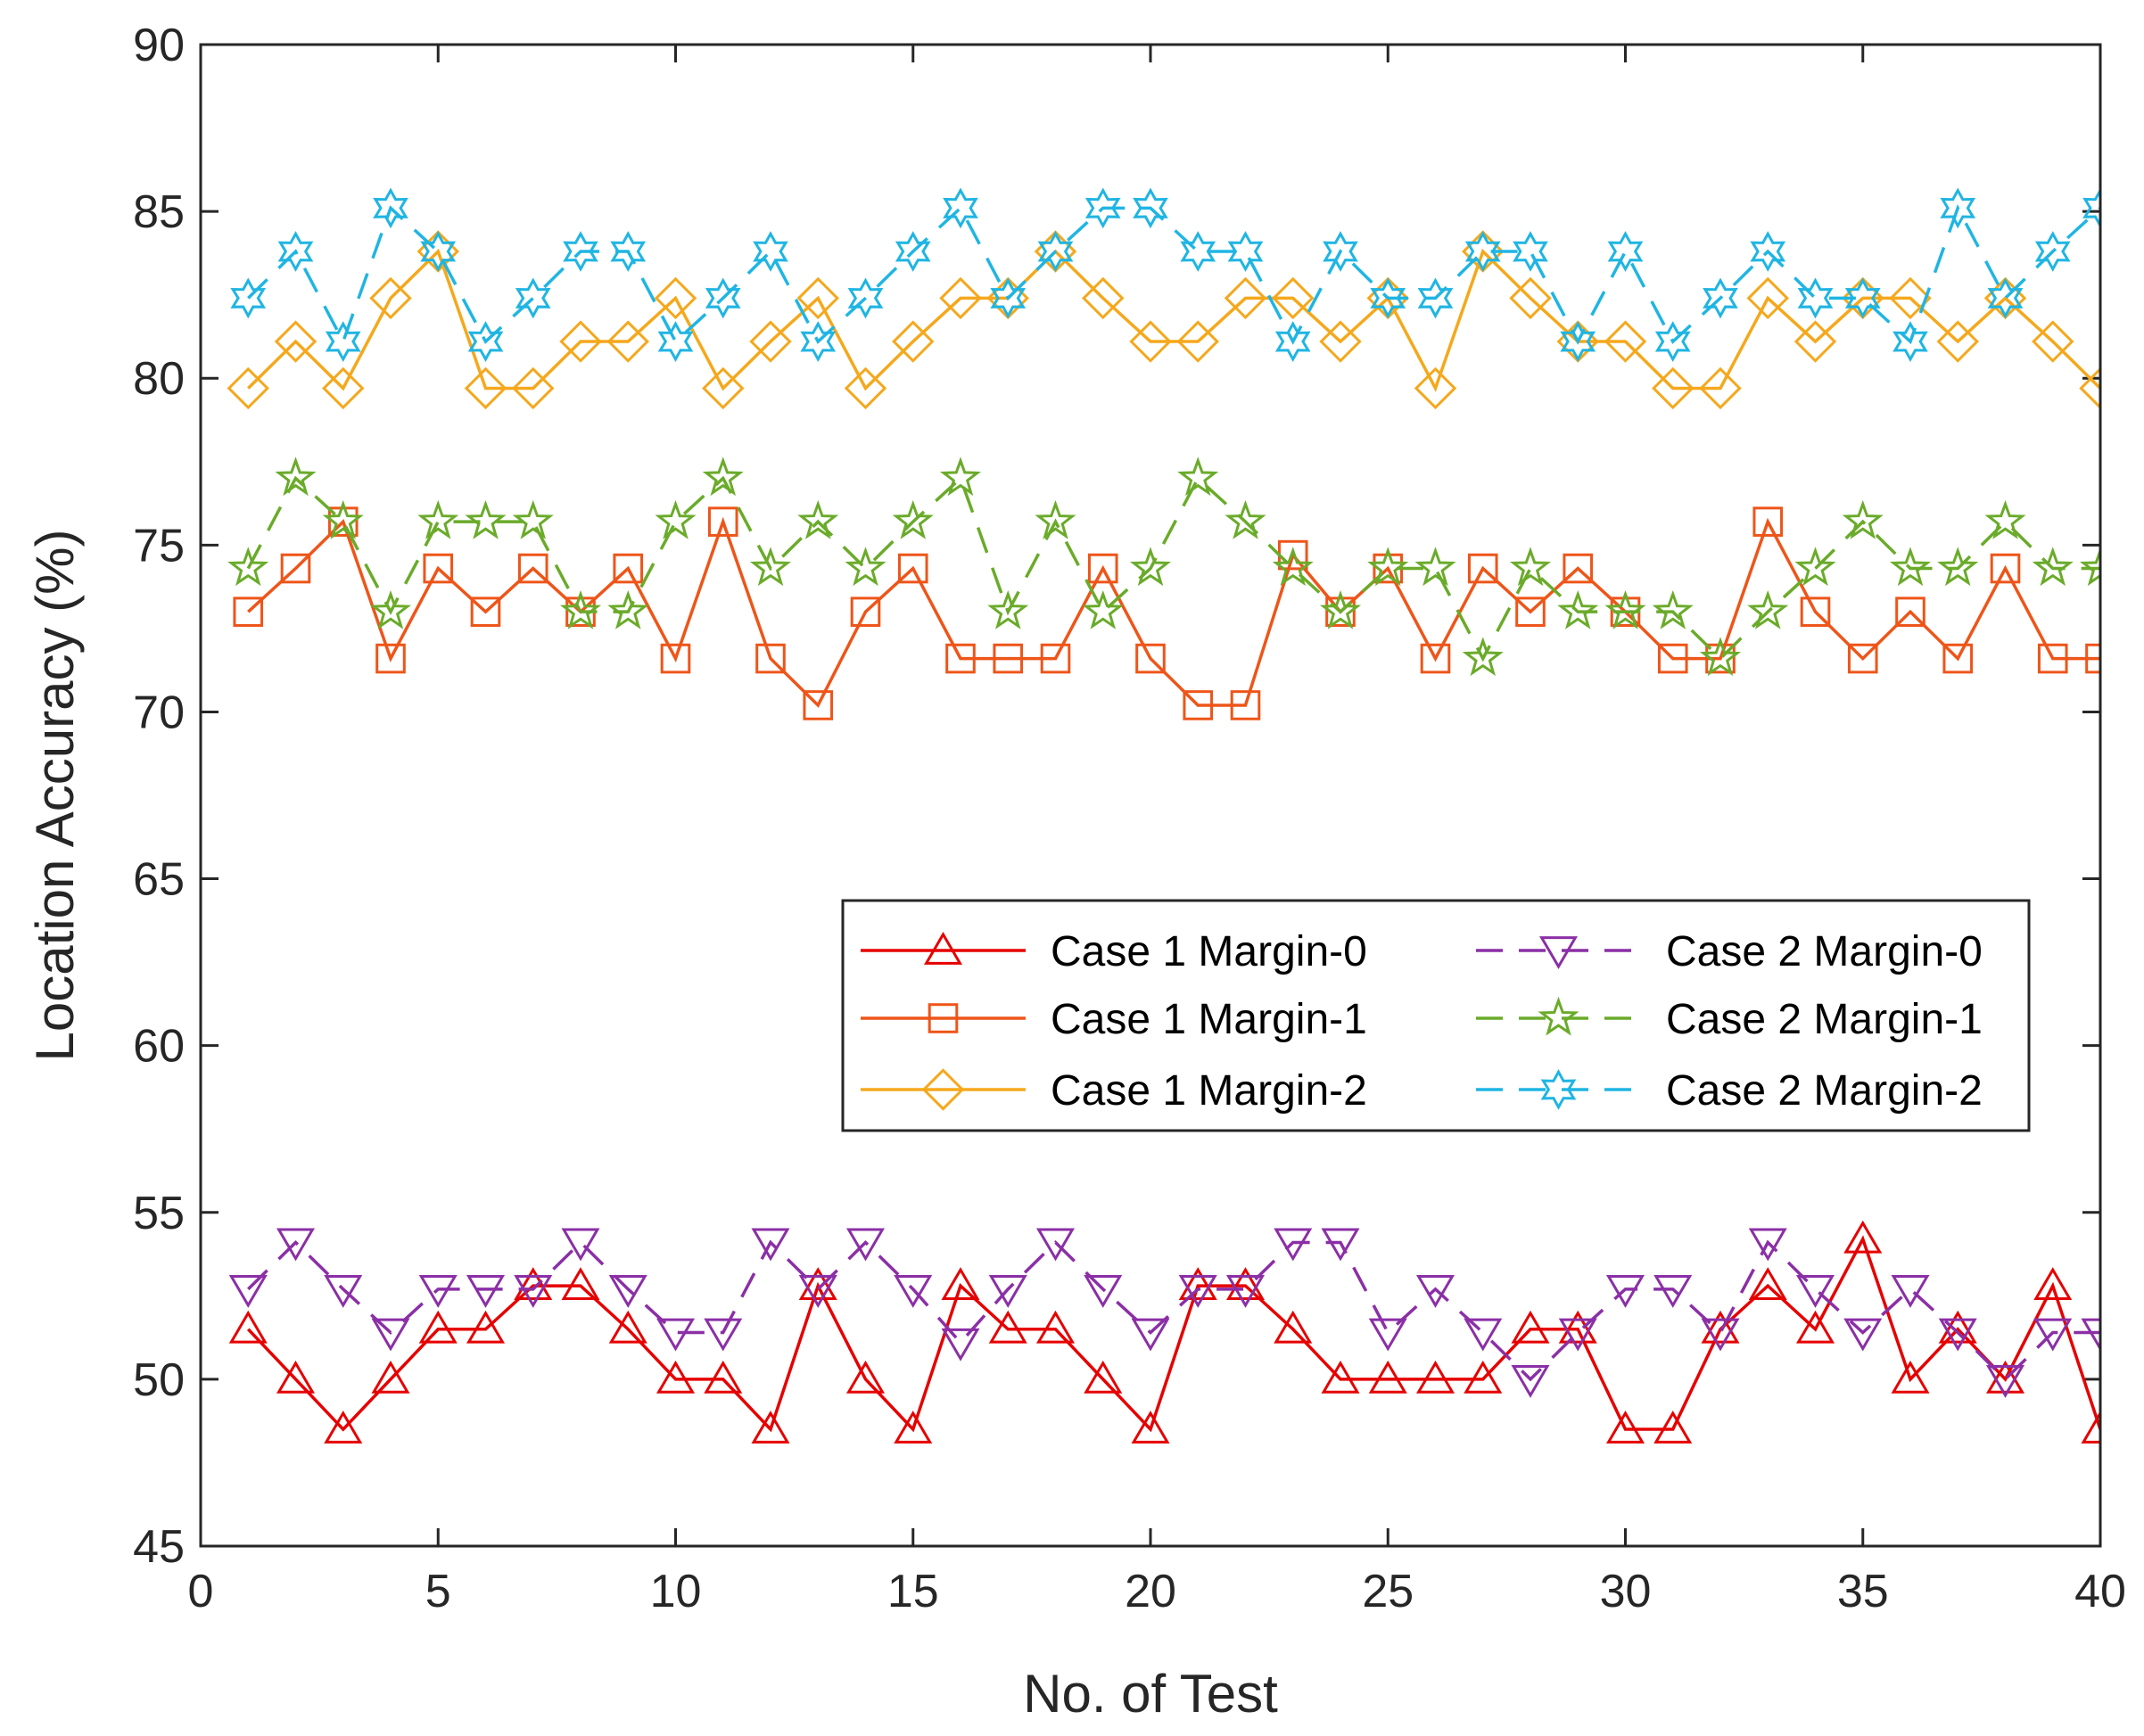  What do you see at coordinates (159, 1047) in the screenshot?
I see `y-tick-label: 60` at bounding box center [159, 1047].